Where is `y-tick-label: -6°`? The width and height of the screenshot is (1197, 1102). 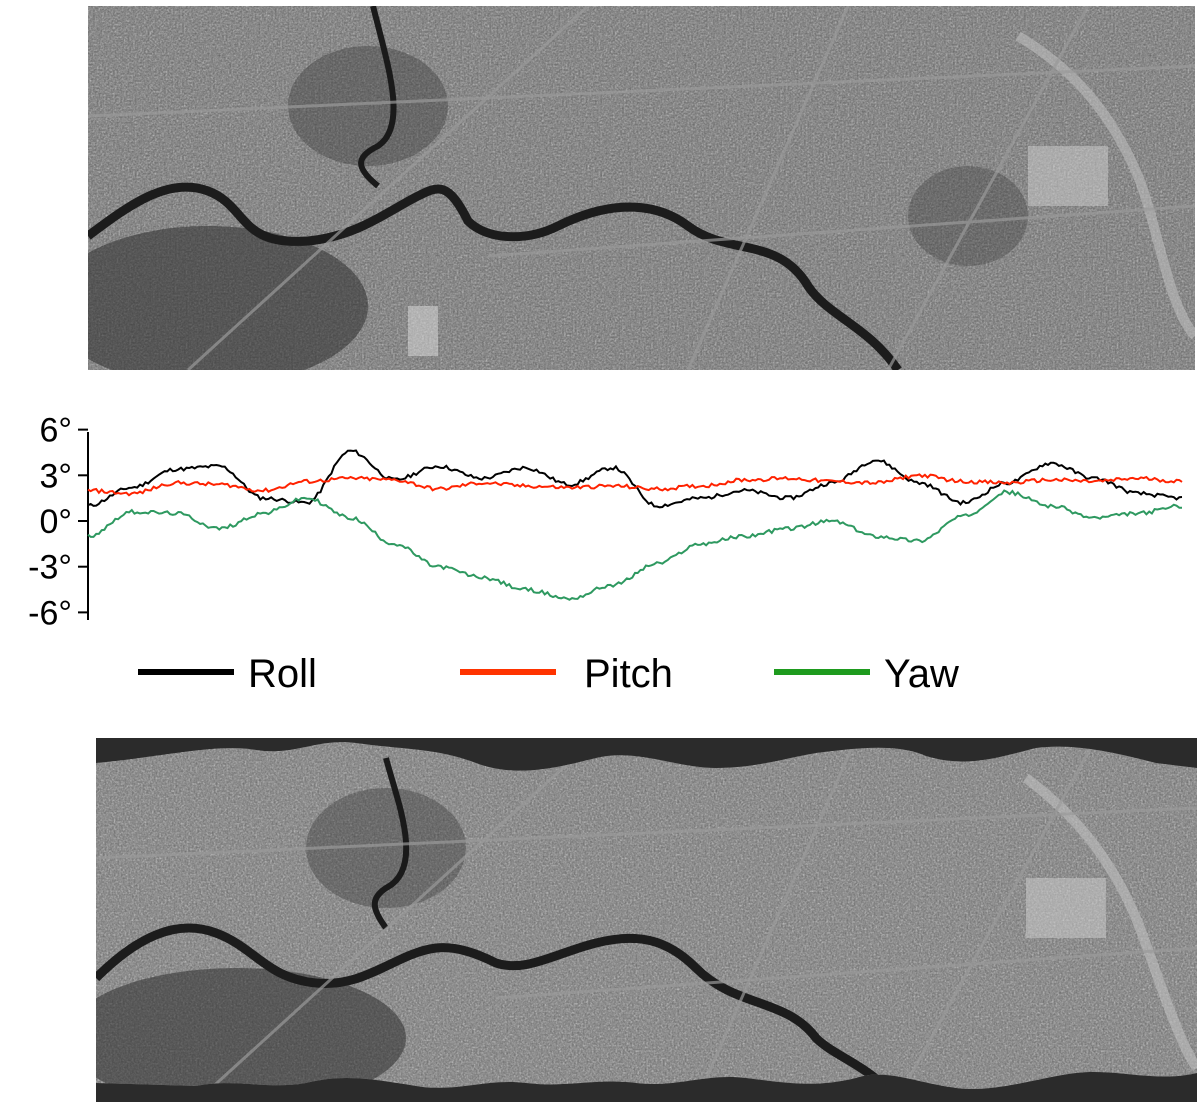 y-tick-label: -6° is located at coordinates (50, 613).